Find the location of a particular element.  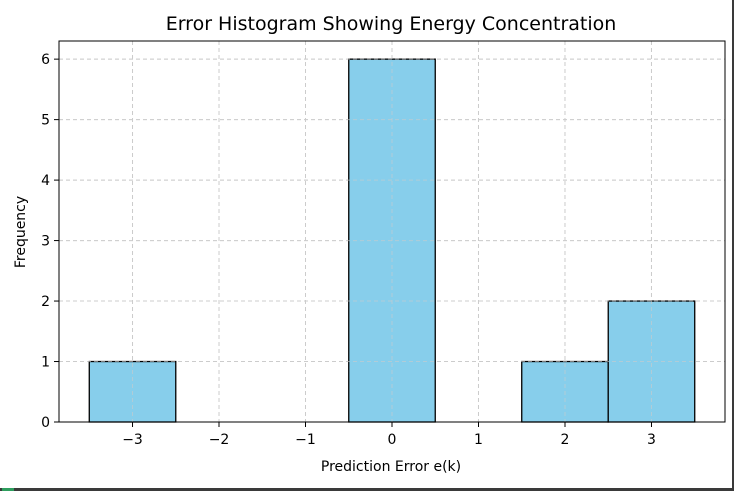

x-axis-label: Prediction Error e(k) is located at coordinates (391, 467).